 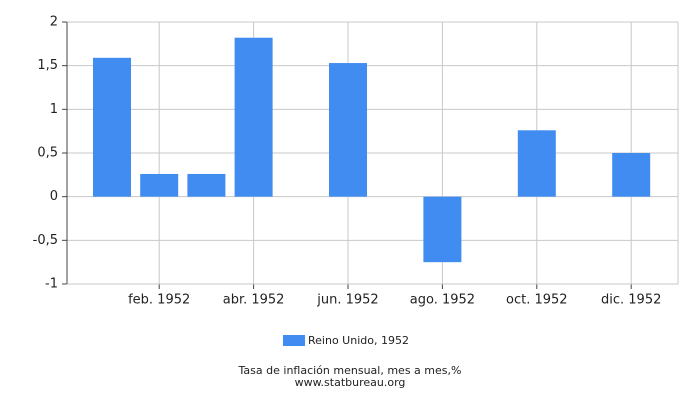 What do you see at coordinates (294, 340) in the screenshot?
I see `legend-swatch` at bounding box center [294, 340].